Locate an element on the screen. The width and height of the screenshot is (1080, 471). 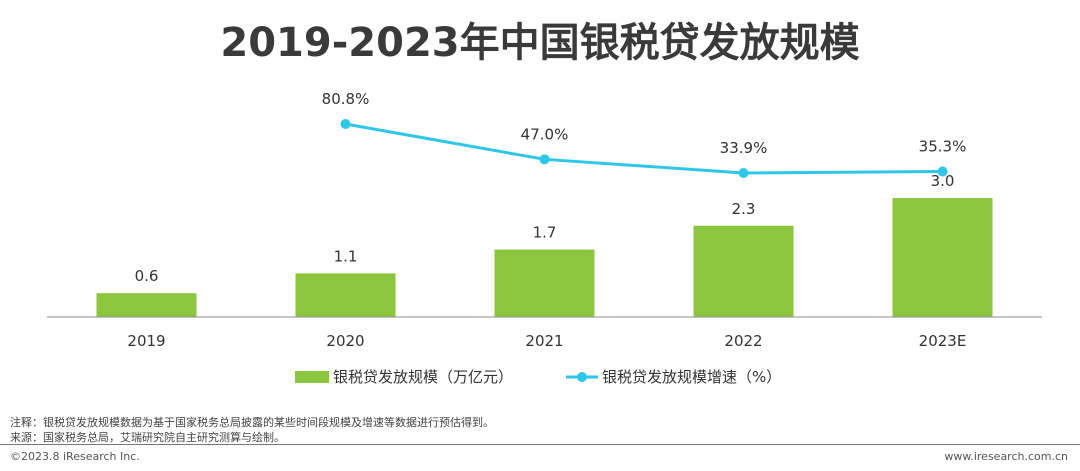
growth-label-2020: 80.8% is located at coordinates (346, 99).